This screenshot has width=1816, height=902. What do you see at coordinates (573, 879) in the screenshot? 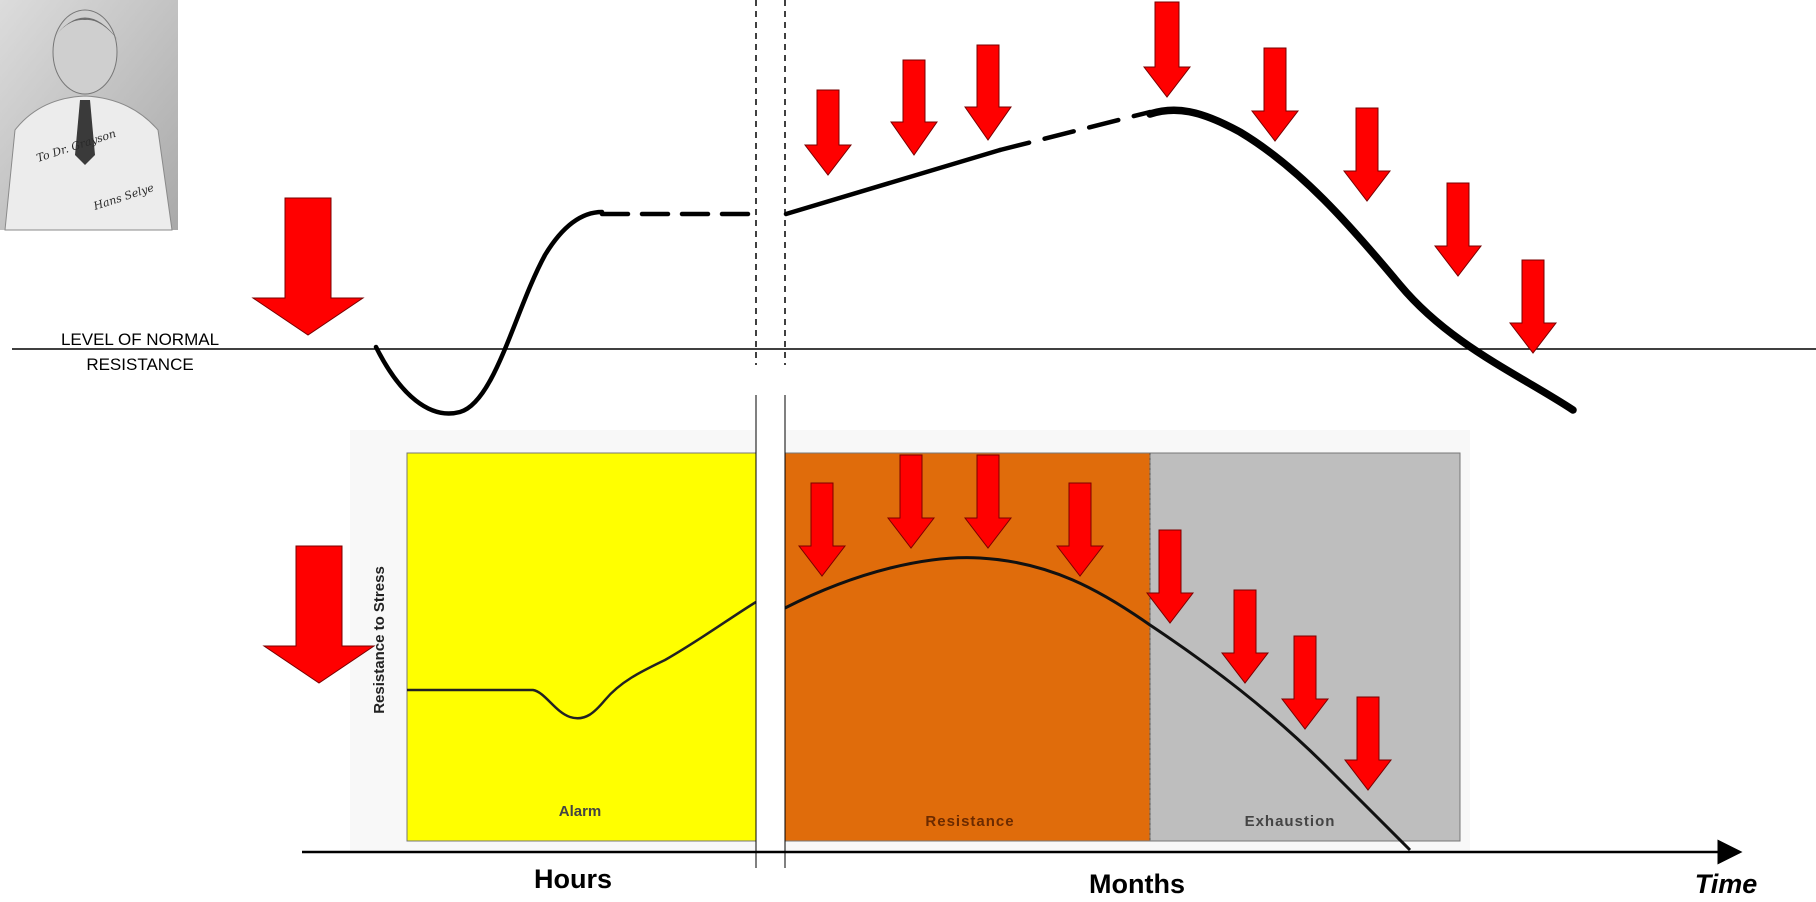
I see `axis-label-hours: Hours` at bounding box center [573, 879].